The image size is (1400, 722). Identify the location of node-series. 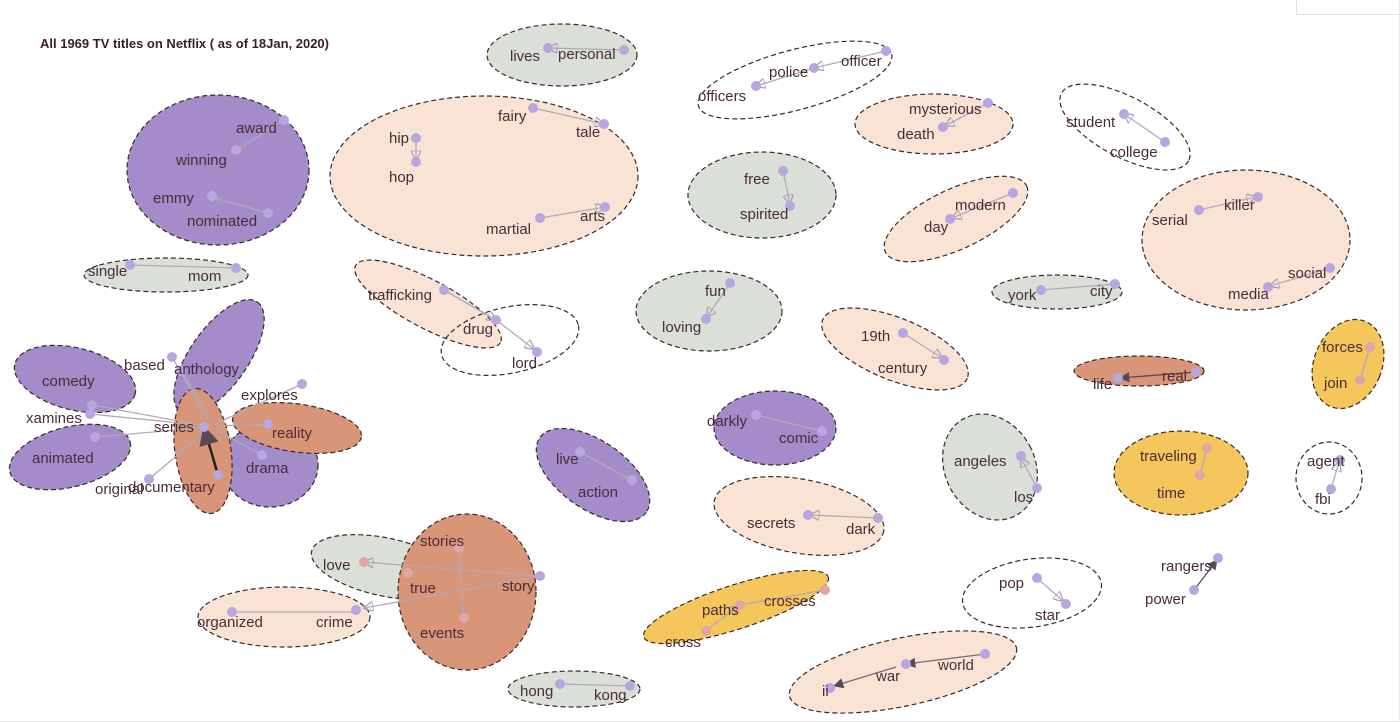
(204, 427).